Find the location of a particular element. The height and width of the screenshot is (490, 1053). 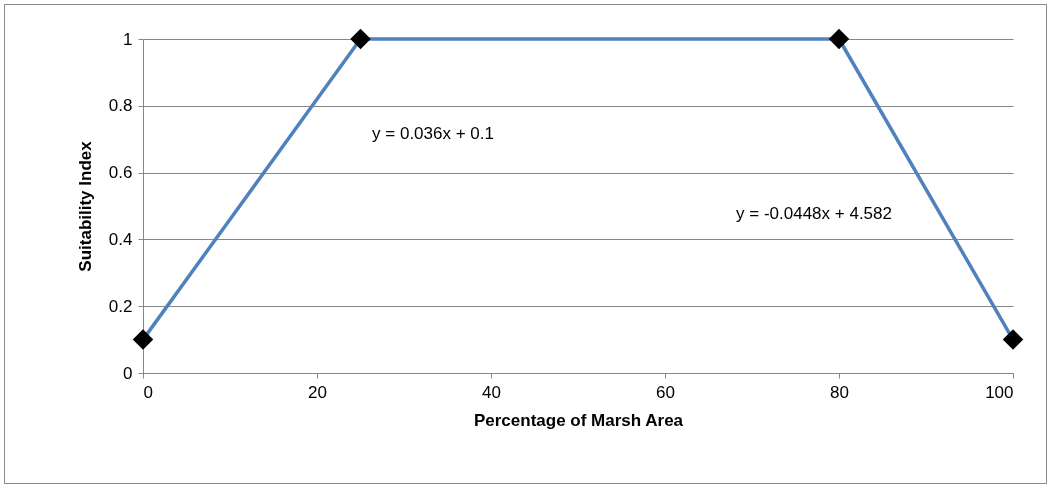

y-axis-title: Suitability Index is located at coordinates (85, 206).